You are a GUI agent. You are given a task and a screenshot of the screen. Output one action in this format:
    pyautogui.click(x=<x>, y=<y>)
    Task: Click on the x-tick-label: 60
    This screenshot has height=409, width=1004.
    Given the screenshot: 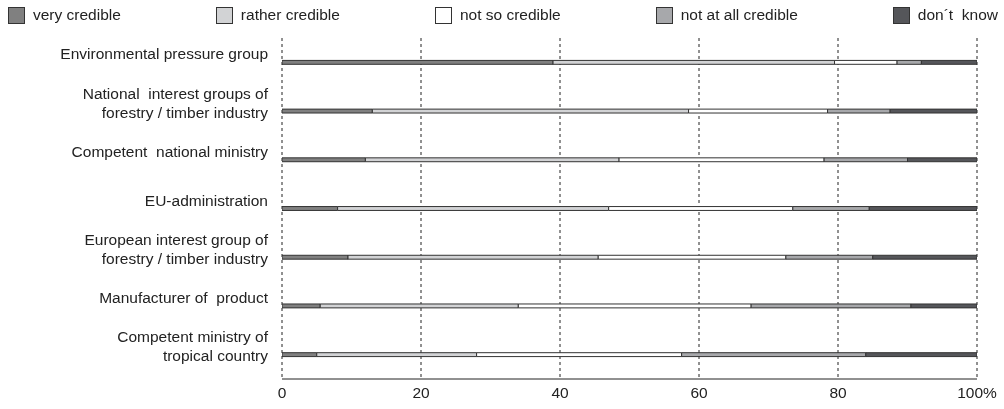 What is the action you would take?
    pyautogui.click(x=699, y=393)
    